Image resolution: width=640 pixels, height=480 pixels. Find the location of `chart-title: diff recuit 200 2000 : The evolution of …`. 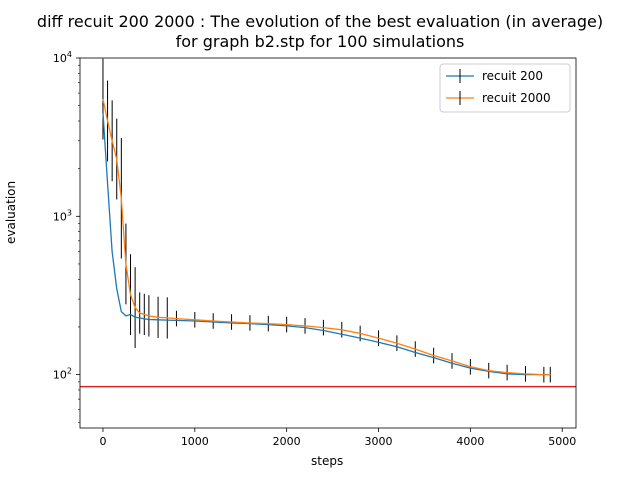

chart-title: diff recuit 200 2000 : The evolution of … is located at coordinates (320, 21).